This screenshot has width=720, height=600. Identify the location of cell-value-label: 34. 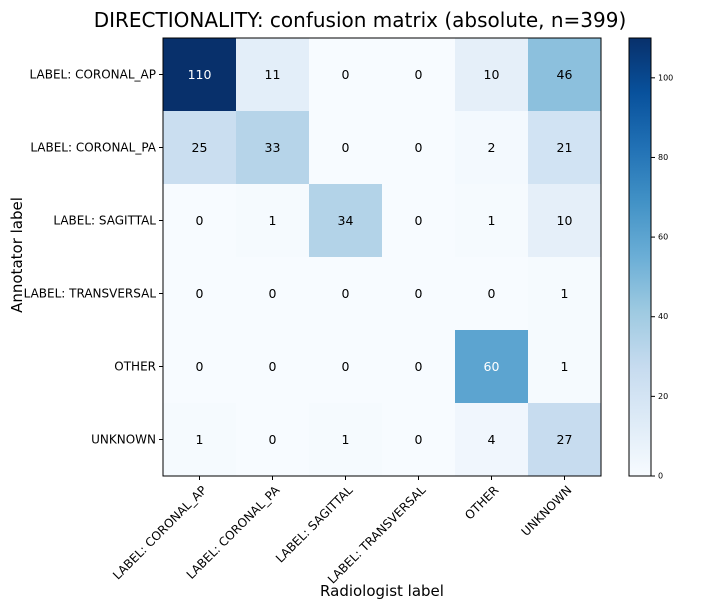
(346, 220).